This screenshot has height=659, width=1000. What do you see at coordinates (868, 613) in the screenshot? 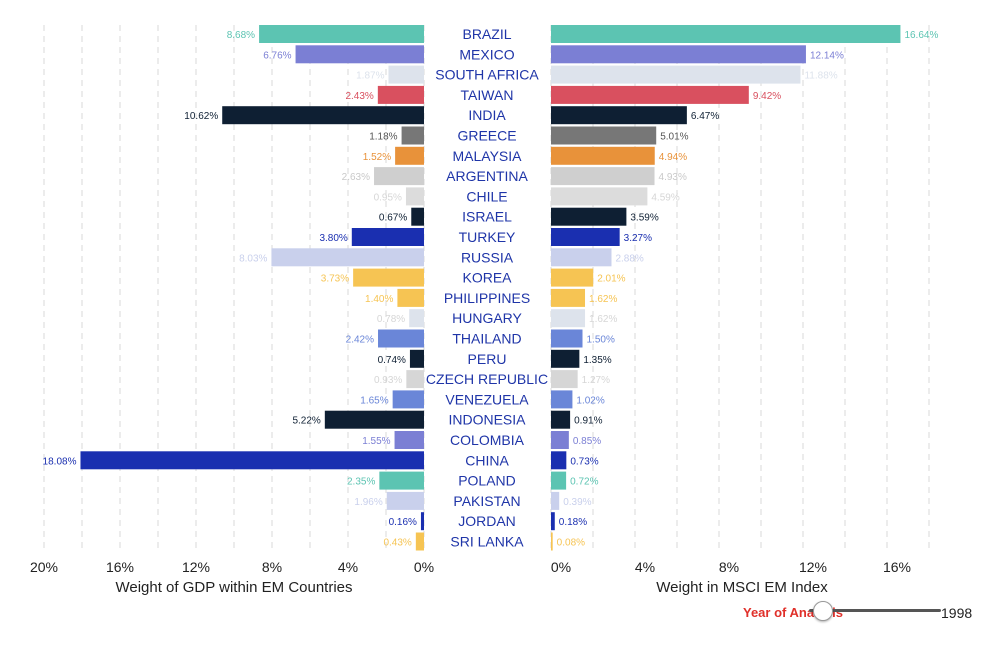
I see `year-slider-control: Year of Analysis 1998` at bounding box center [868, 613].